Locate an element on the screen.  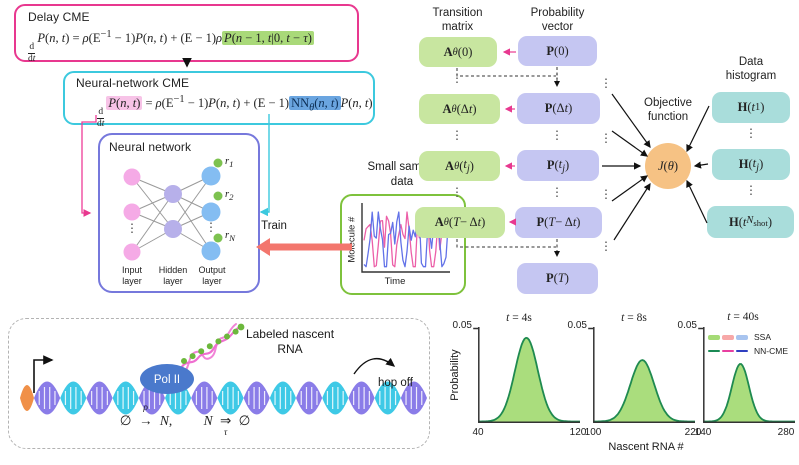
train-arrow is located at coordinates (304, 247).